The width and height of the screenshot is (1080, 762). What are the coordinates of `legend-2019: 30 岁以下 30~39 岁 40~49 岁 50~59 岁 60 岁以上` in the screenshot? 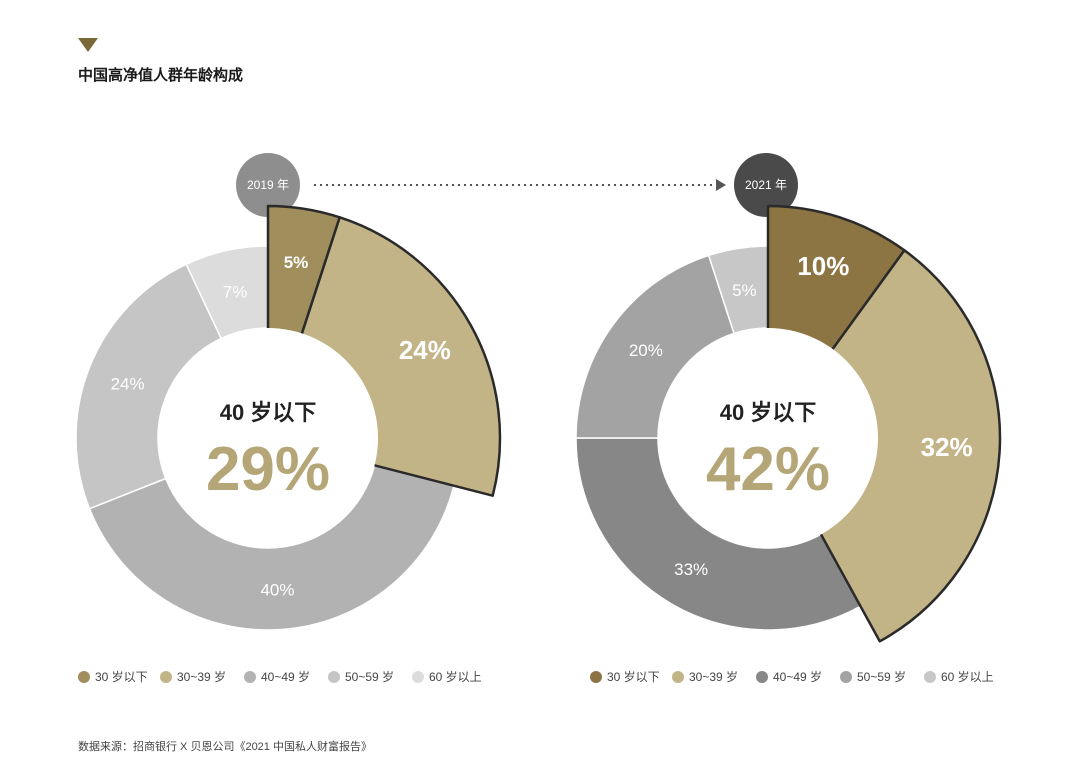 It's located at (280, 676).